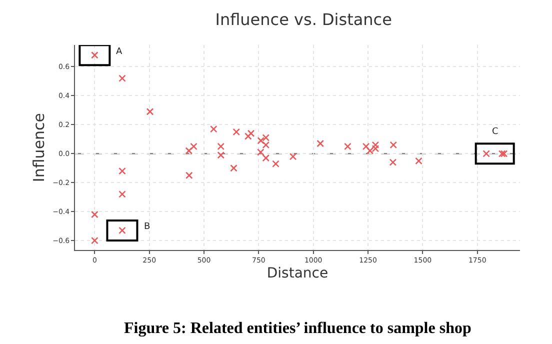  I want to click on chart-title: Influence vs. Distance, so click(303, 19).